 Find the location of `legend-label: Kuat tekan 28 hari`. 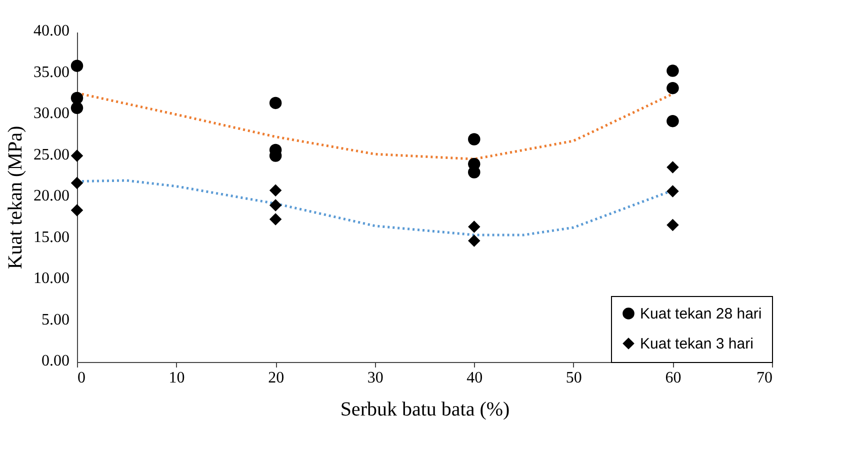

legend-label: Kuat tekan 28 hari is located at coordinates (701, 314).